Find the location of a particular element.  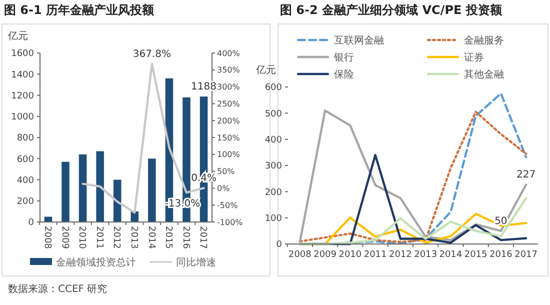

legend-label: 银行 is located at coordinates (343, 58).